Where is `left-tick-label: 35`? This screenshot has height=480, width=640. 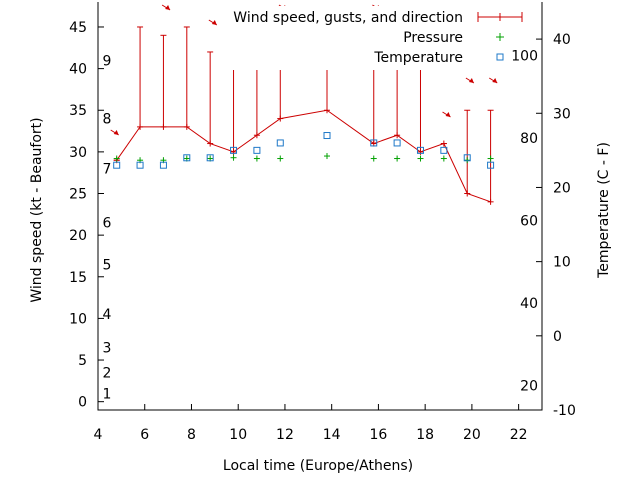 left-tick-label: 35 is located at coordinates (78, 111).